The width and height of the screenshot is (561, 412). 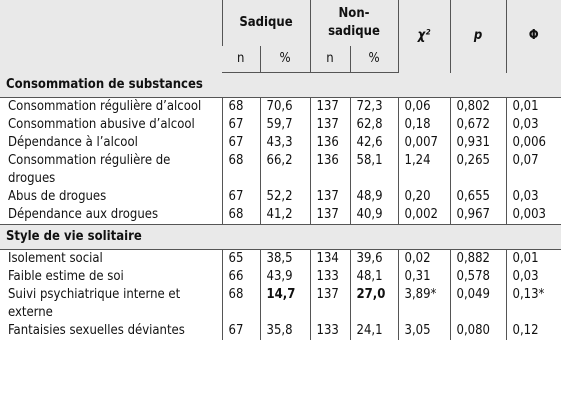 I want to click on cell: 0,18, so click(x=424, y=125).